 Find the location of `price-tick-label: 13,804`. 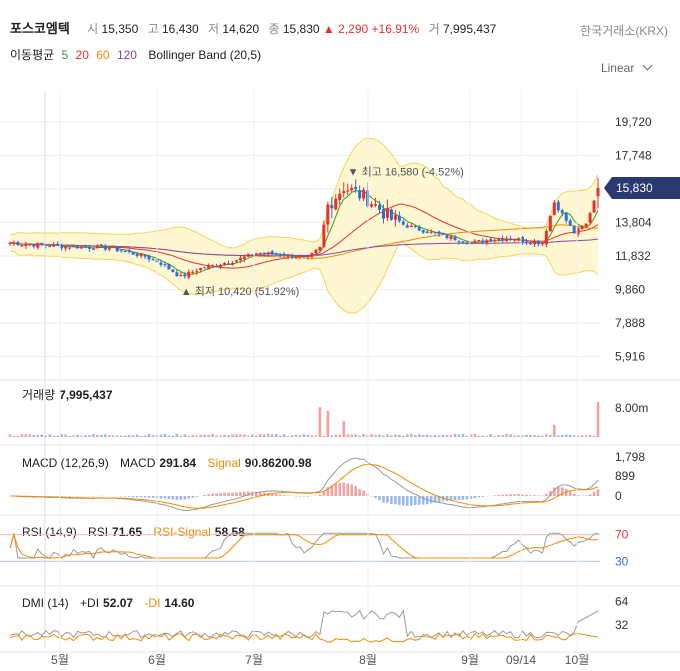

price-tick-label: 13,804 is located at coordinates (633, 222).